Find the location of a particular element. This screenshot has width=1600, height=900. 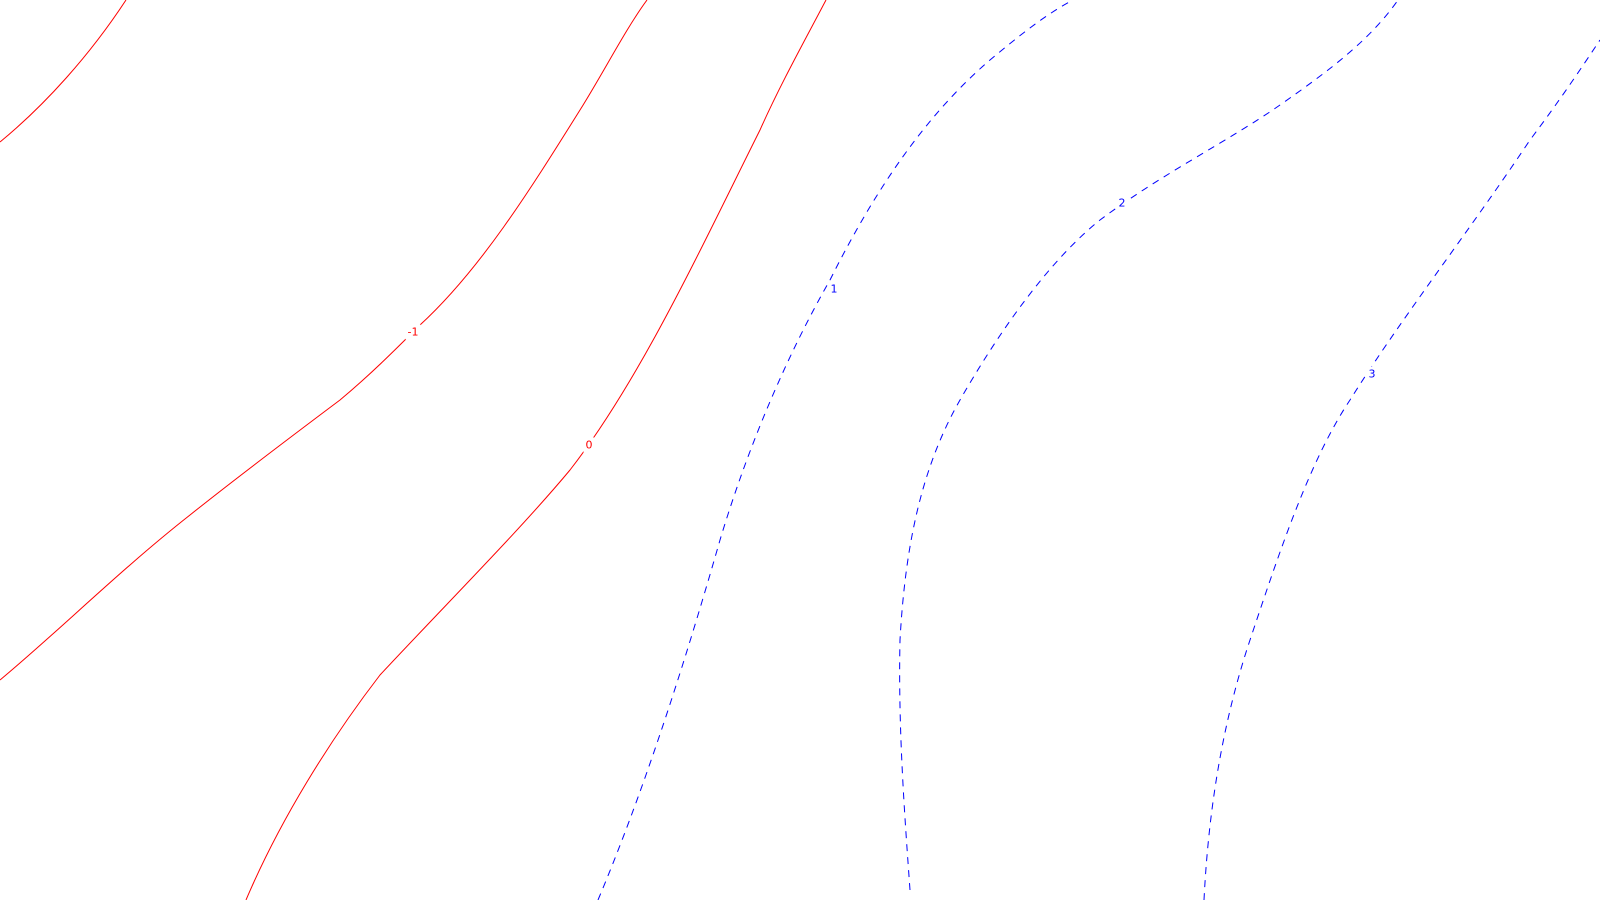

contour-label-1: 1 is located at coordinates (834, 289).